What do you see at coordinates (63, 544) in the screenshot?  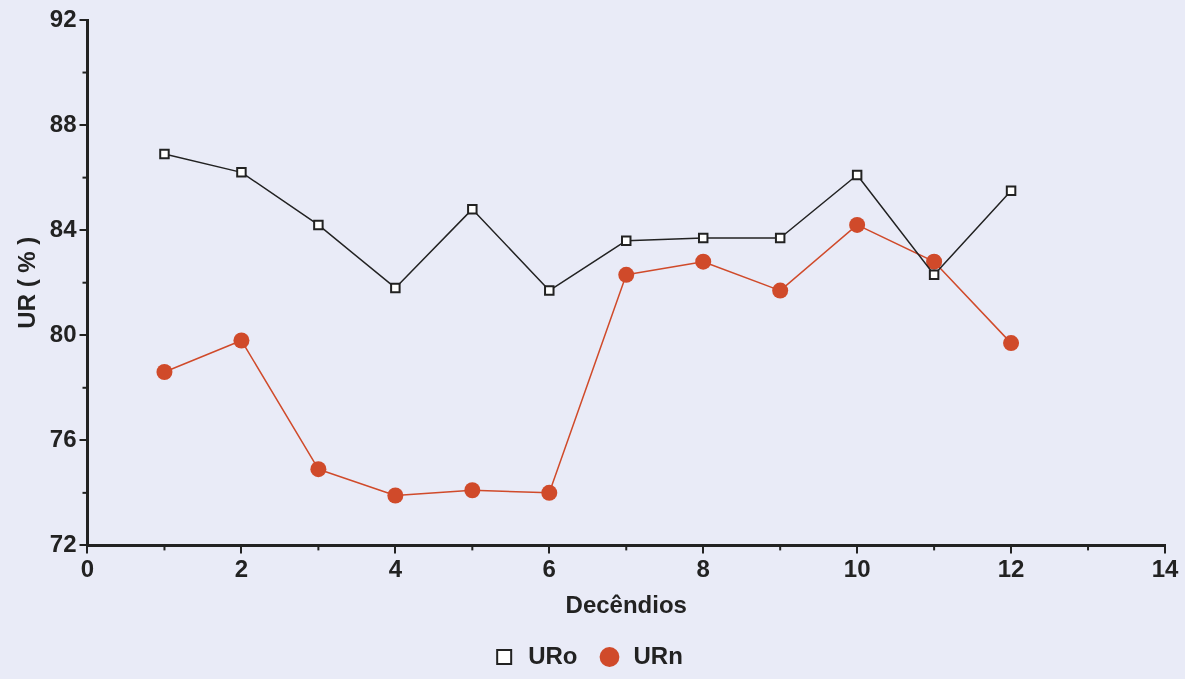 I see `y-tick-label: 72` at bounding box center [63, 544].